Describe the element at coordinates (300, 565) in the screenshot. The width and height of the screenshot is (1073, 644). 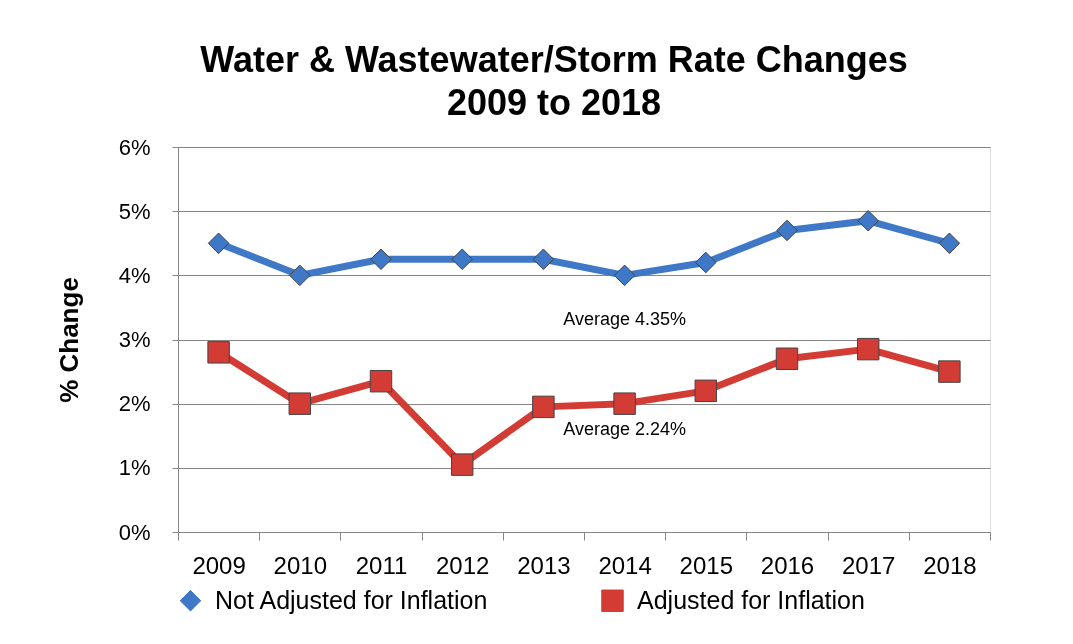
I see `x-tick-label: 2010` at that location.